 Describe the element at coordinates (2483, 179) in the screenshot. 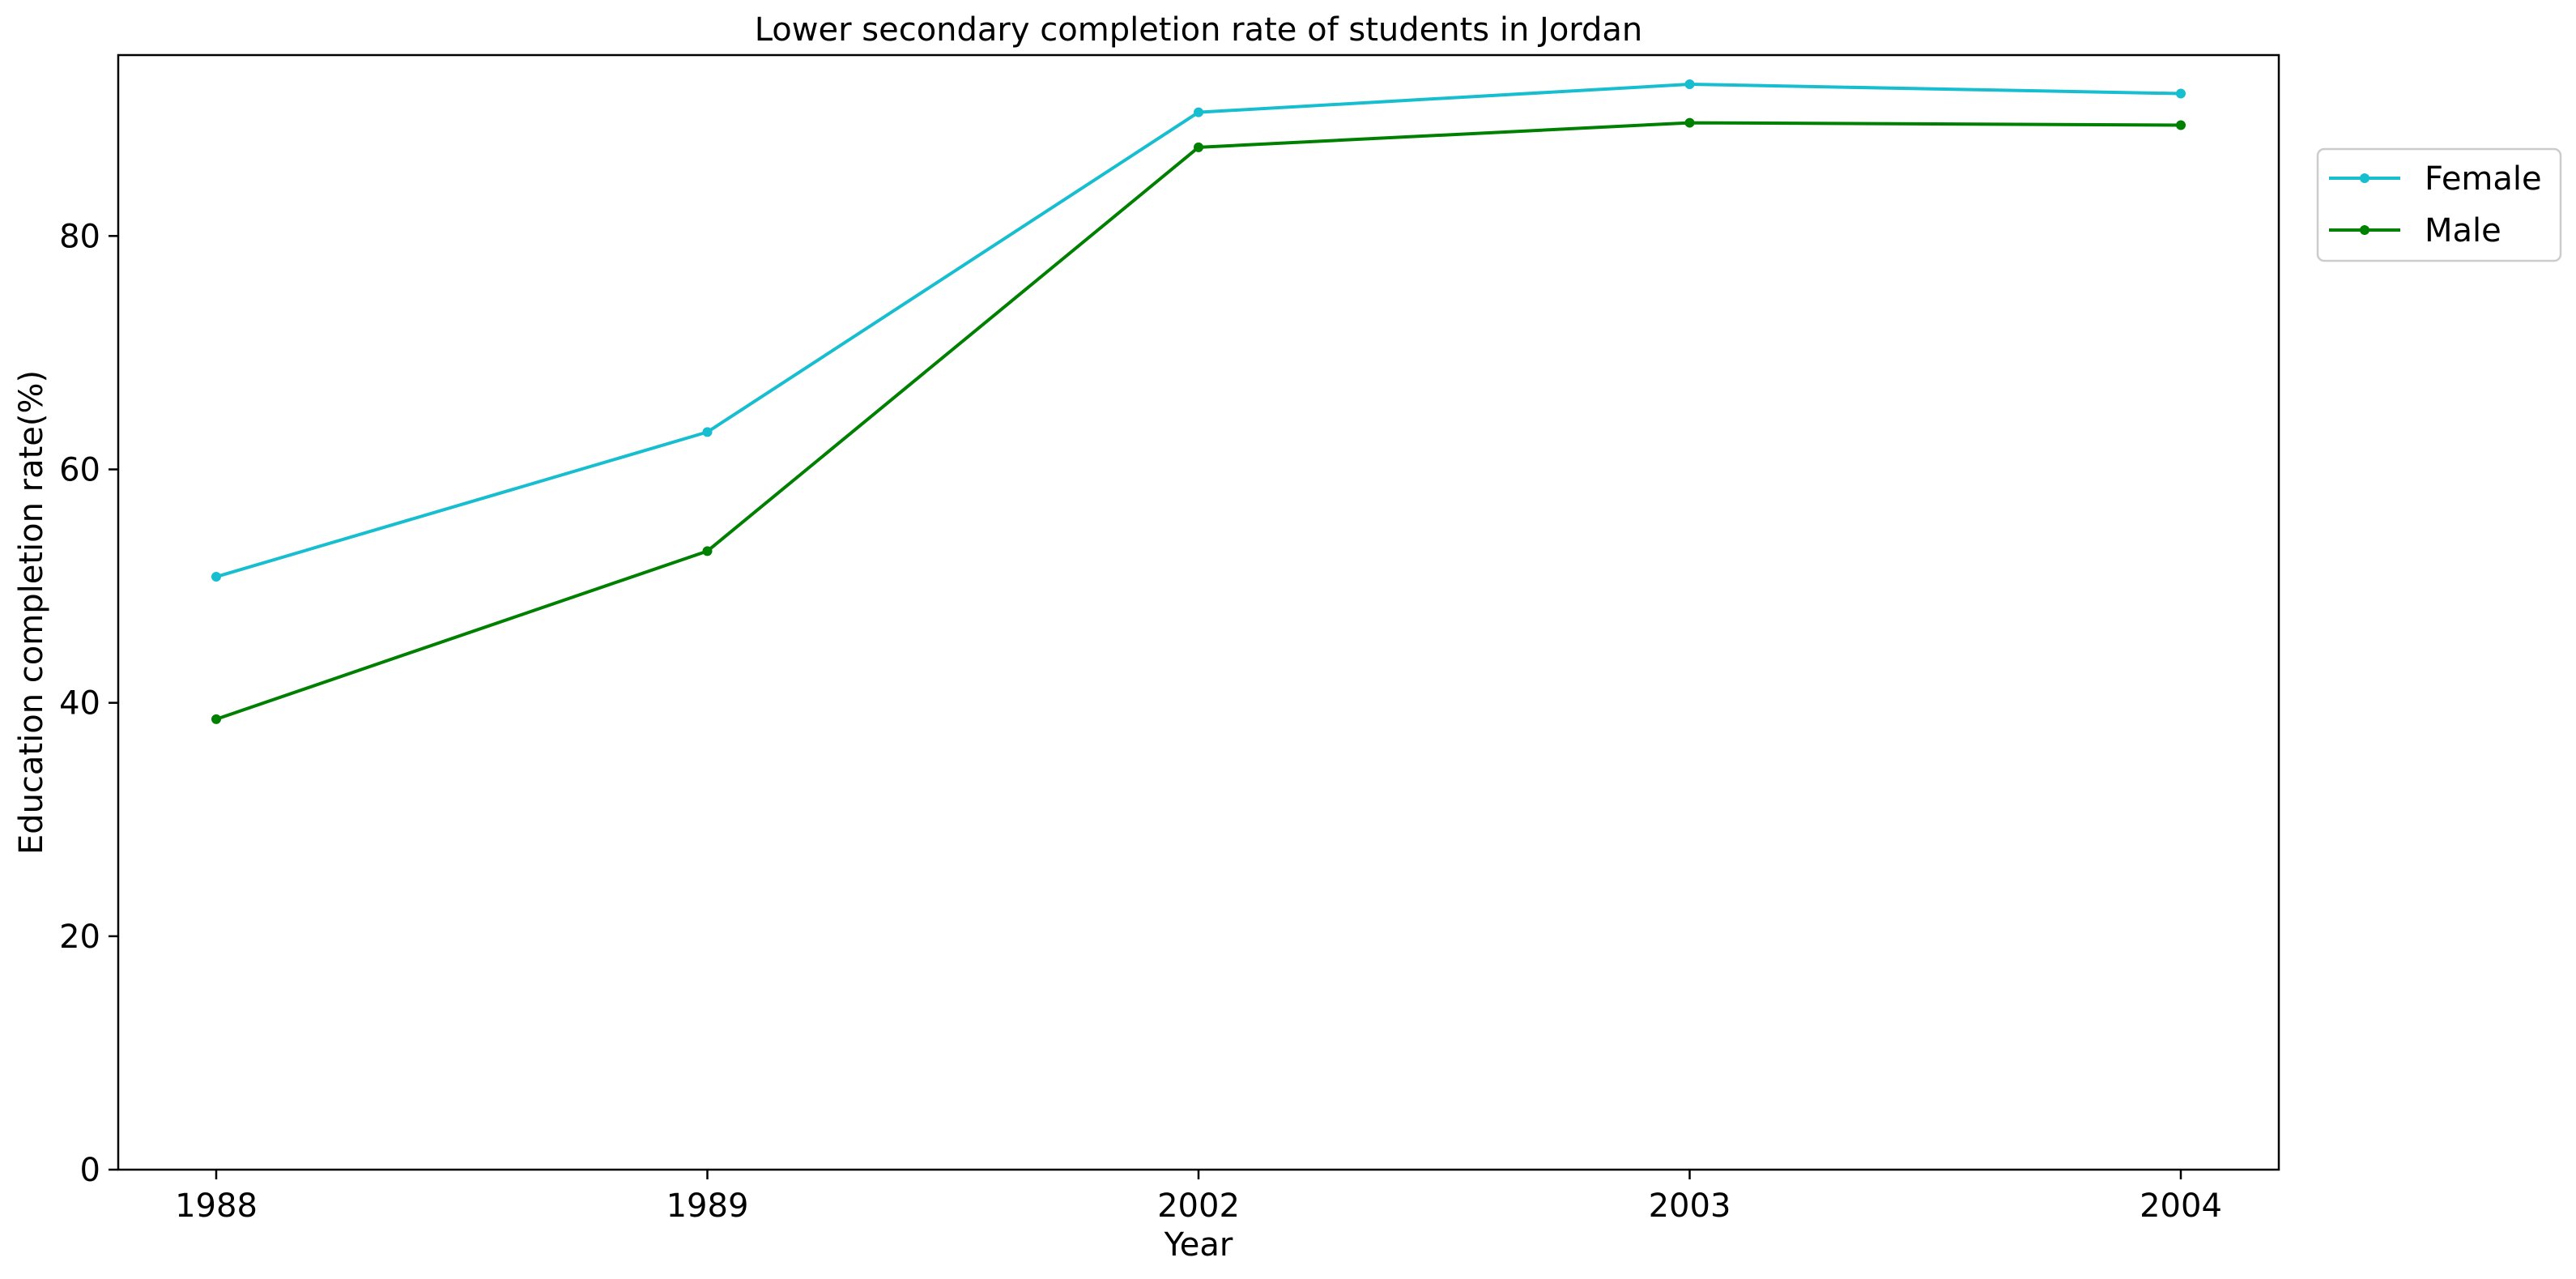

I see `legend-label-female: Female` at that location.